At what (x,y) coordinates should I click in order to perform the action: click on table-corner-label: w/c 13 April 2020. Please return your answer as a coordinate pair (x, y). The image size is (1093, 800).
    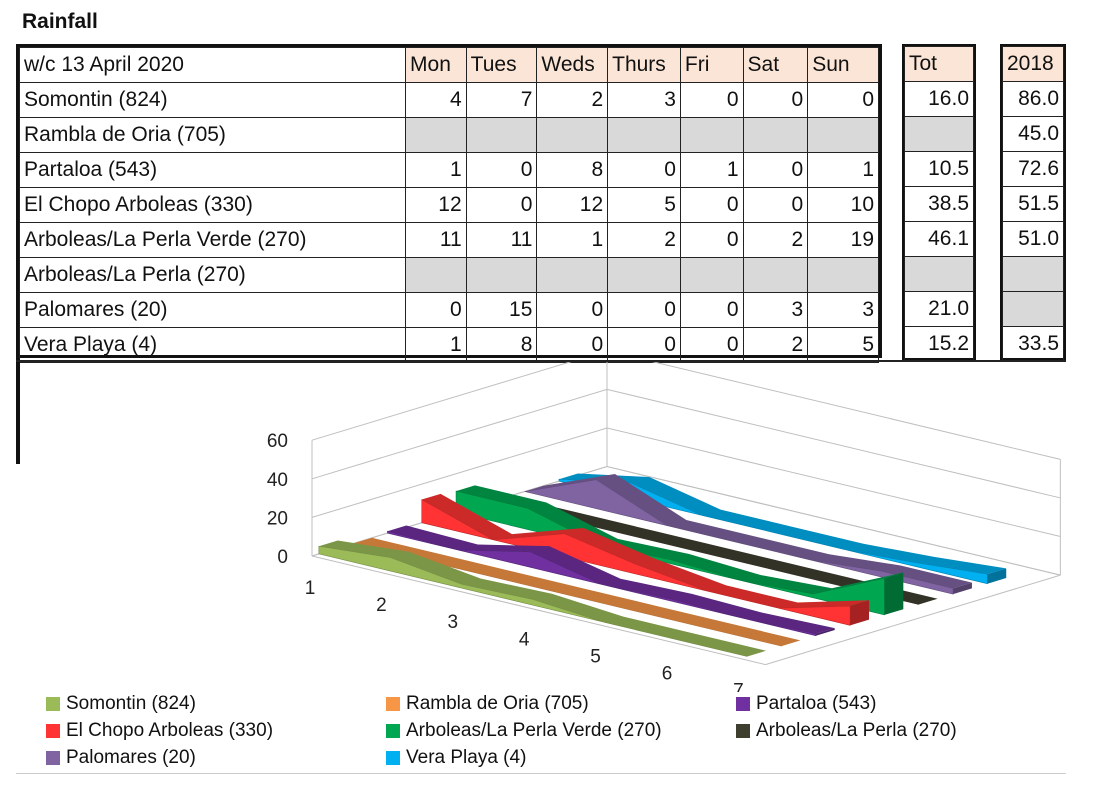
    Looking at the image, I should click on (212, 65).